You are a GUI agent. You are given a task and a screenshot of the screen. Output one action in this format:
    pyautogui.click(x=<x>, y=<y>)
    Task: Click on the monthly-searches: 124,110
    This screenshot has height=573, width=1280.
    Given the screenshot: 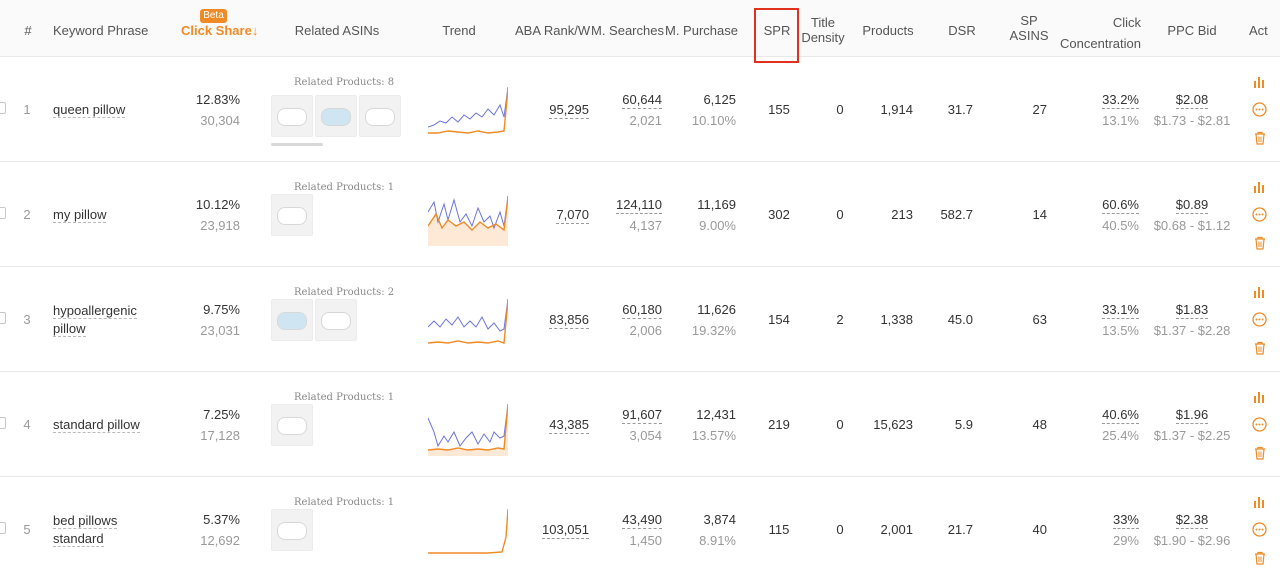 What is the action you would take?
    pyautogui.click(x=631, y=205)
    